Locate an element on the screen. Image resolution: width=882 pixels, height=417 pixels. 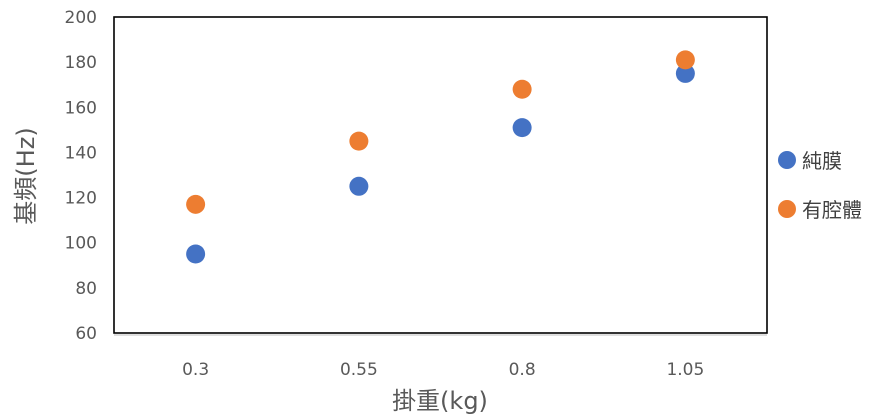
x-axis-ticks: 0.3 0.55 0.8 1.05 is located at coordinates (443, 370).